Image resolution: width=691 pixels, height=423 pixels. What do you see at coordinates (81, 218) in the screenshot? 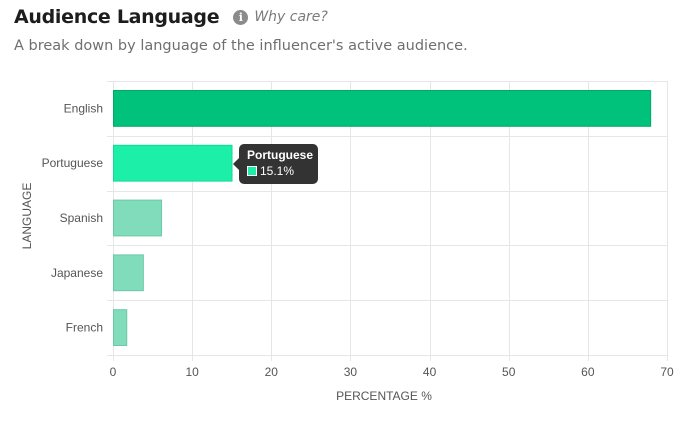
I see `category-label: Spanish` at bounding box center [81, 218].